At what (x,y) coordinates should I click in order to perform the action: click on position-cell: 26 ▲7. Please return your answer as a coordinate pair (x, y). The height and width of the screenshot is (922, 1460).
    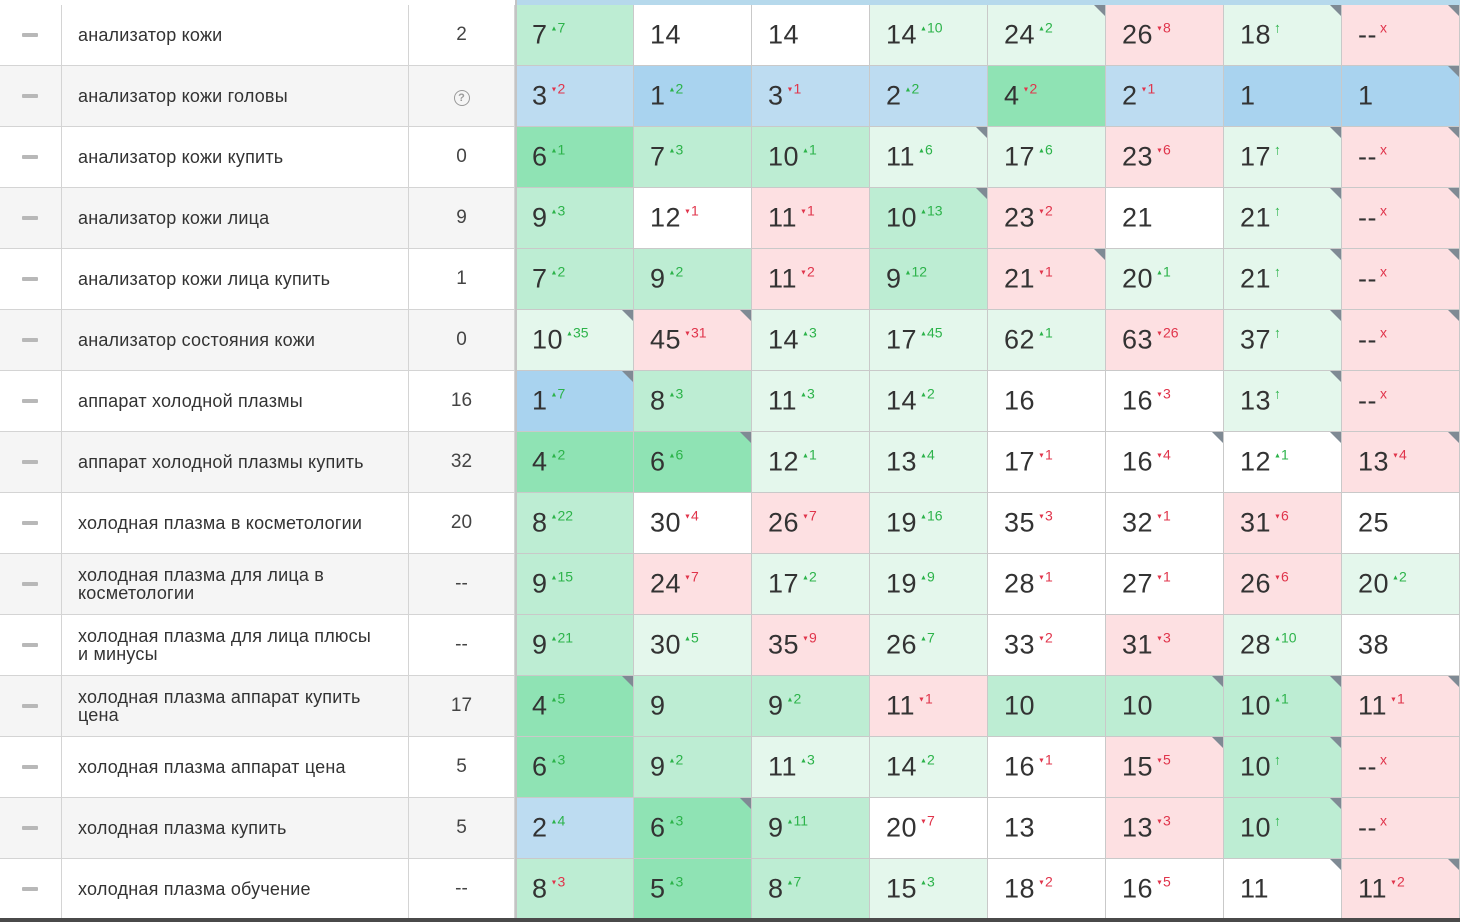
    Looking at the image, I should click on (929, 645).